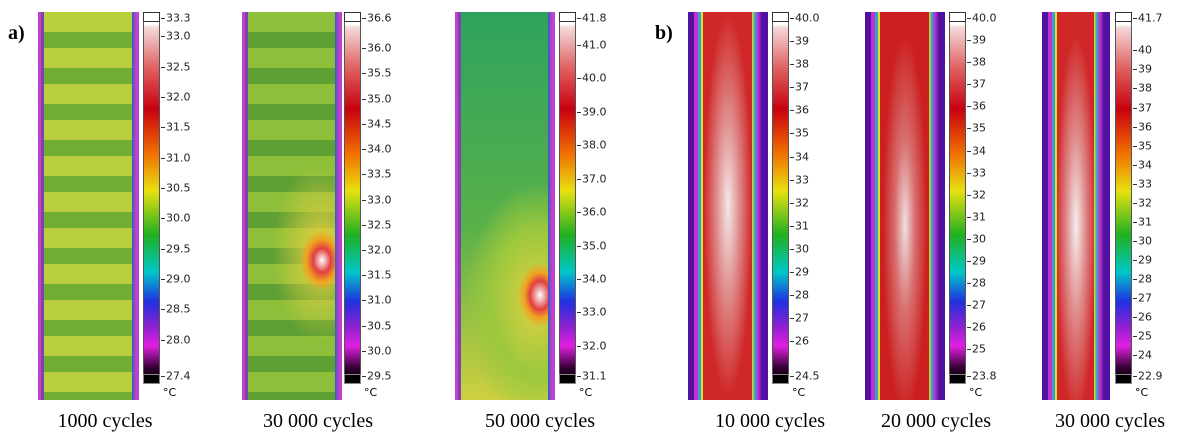 Image resolution: width=1192 pixels, height=438 pixels. Describe the element at coordinates (936, 421) in the screenshot. I see `caption: 20 000 cycles` at that location.